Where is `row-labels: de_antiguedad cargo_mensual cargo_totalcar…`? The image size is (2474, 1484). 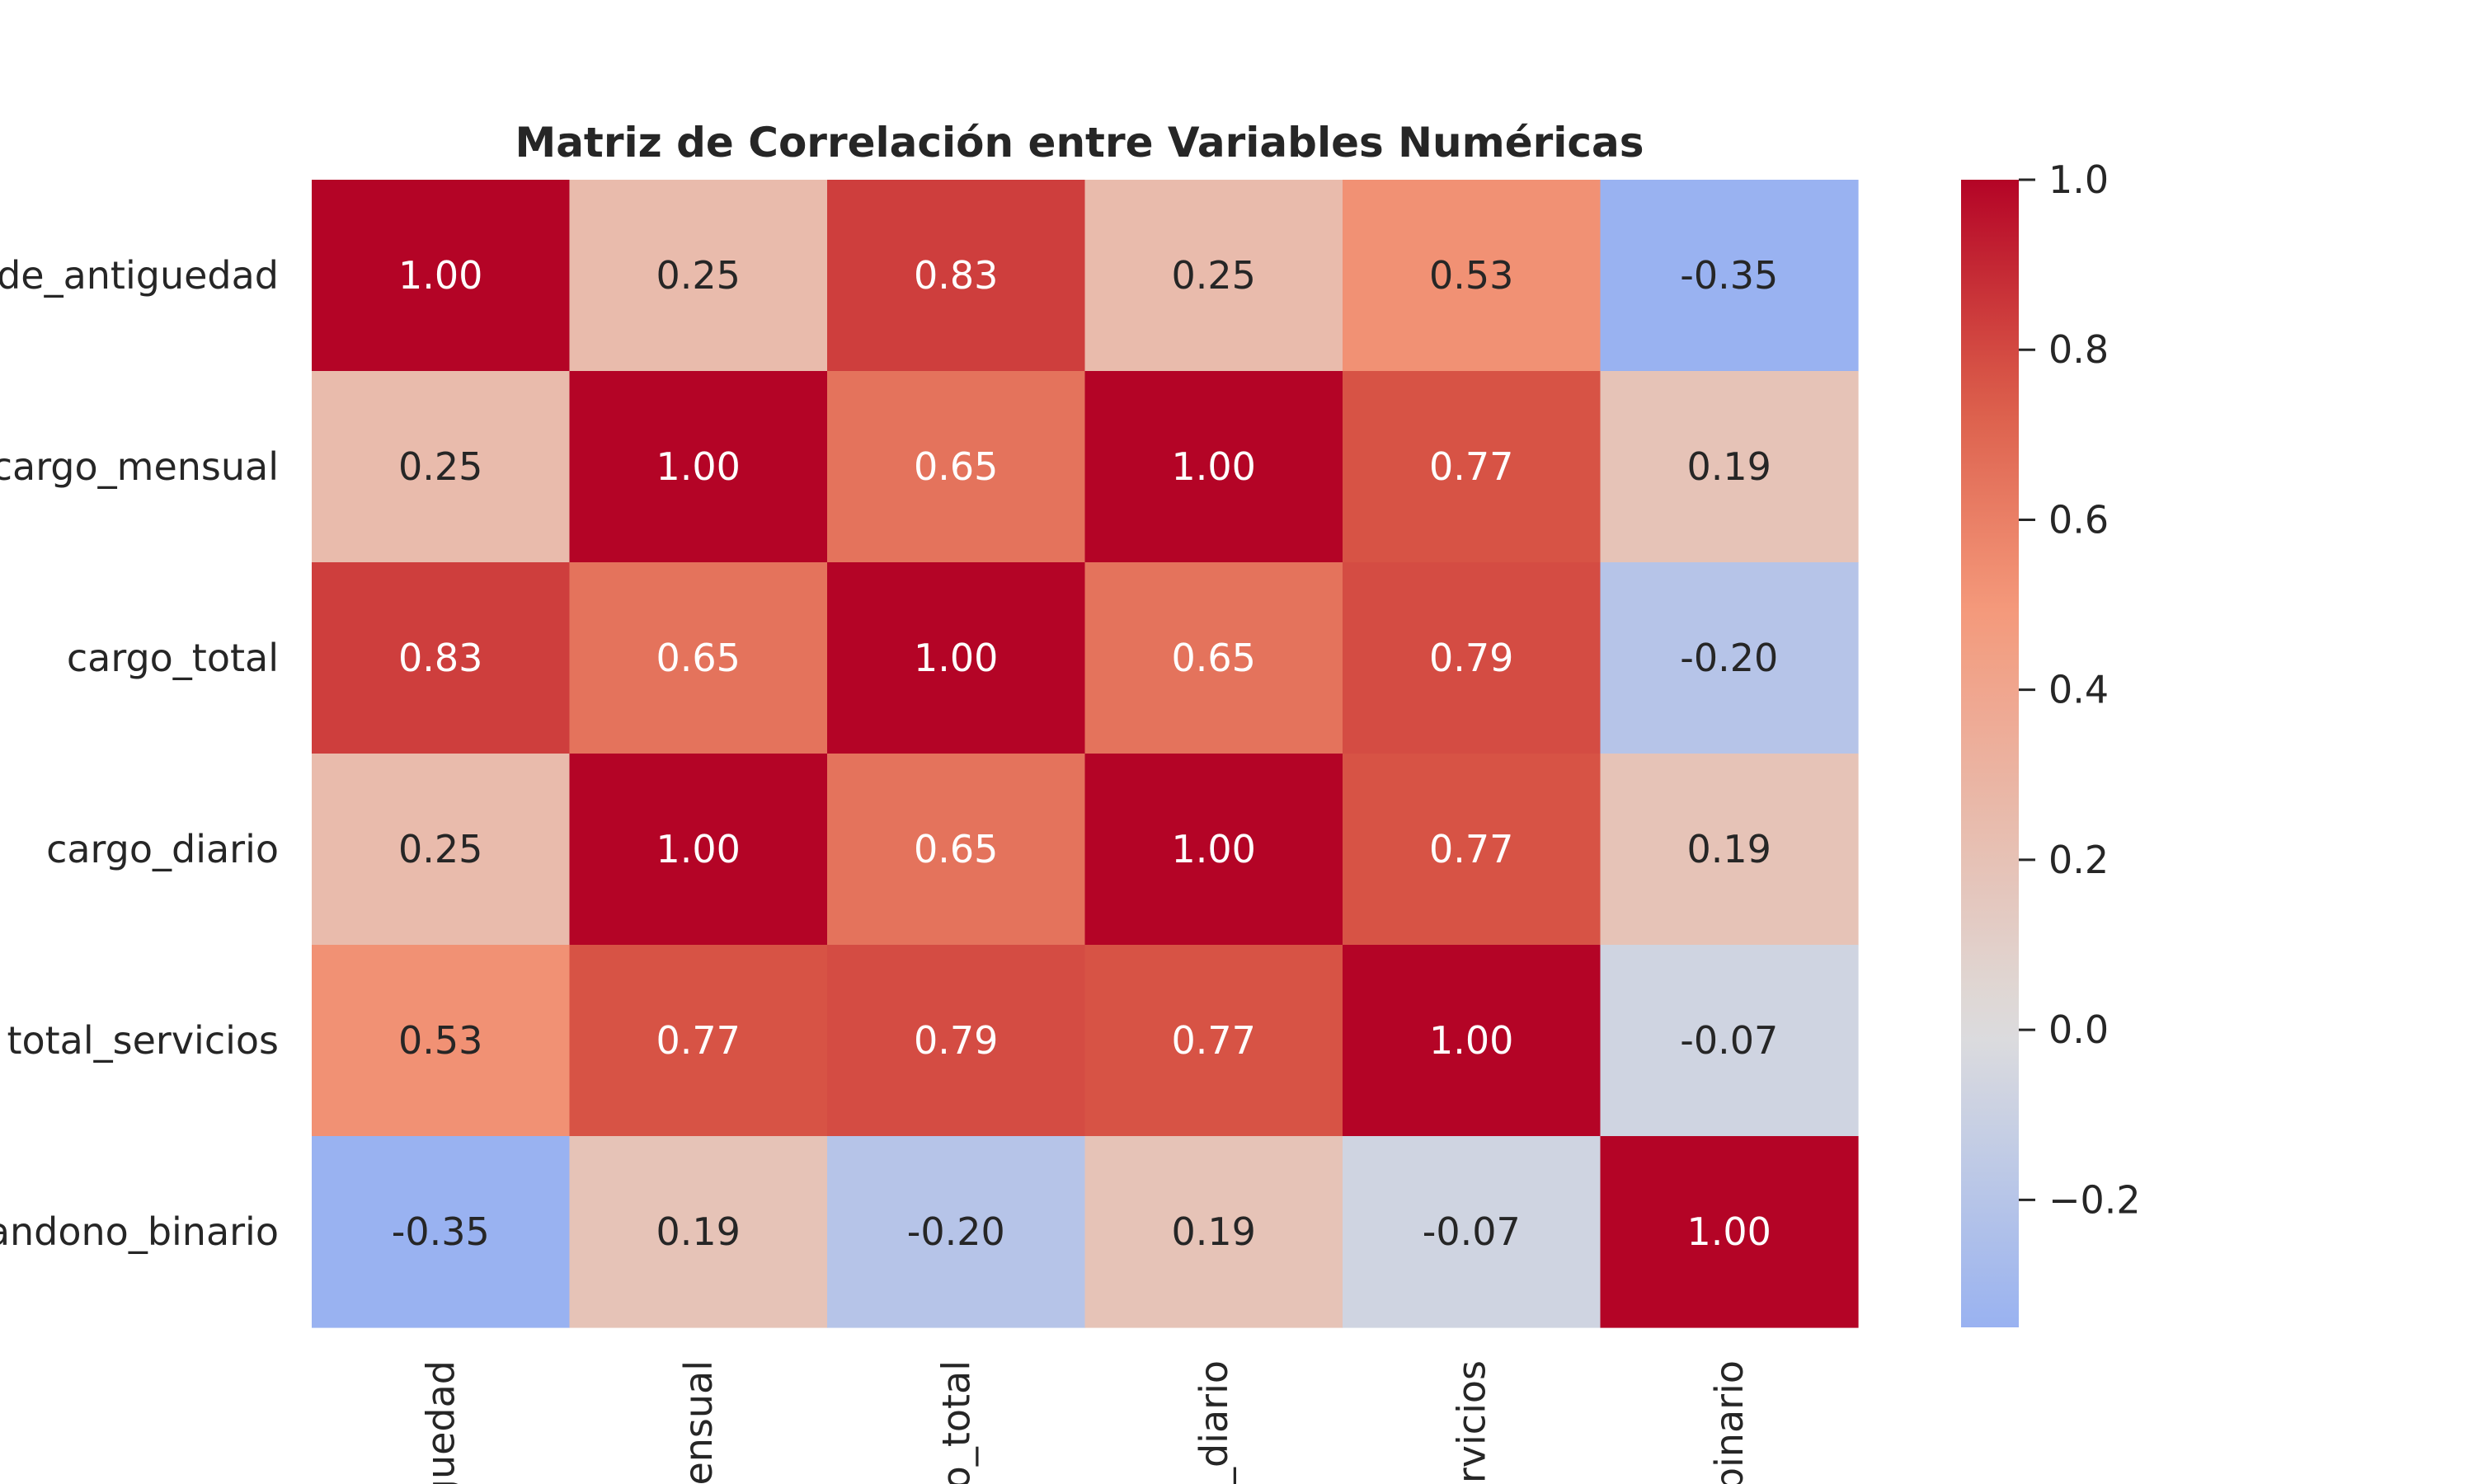
row-labels: de_antiguedad cargo_mensual cargo_totalcar… is located at coordinates (139, 753).